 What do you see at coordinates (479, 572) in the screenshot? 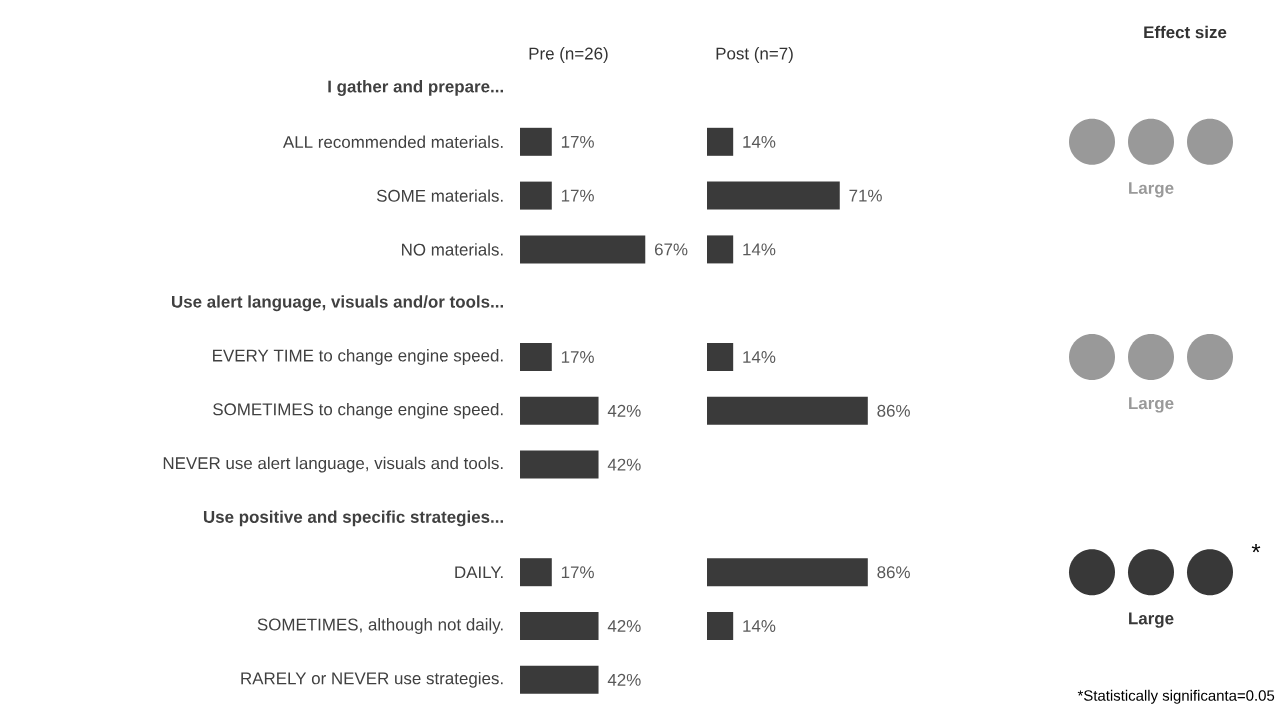
I see `y-tick-label: DAILY.` at bounding box center [479, 572].